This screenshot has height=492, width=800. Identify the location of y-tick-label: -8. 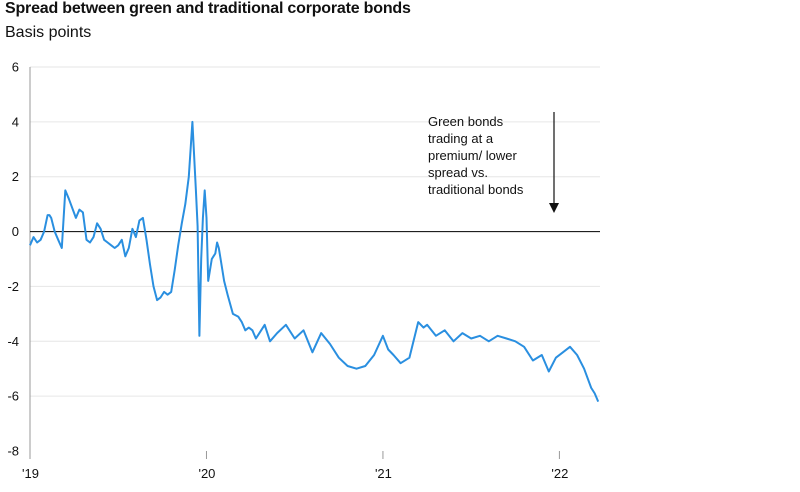
(13, 451).